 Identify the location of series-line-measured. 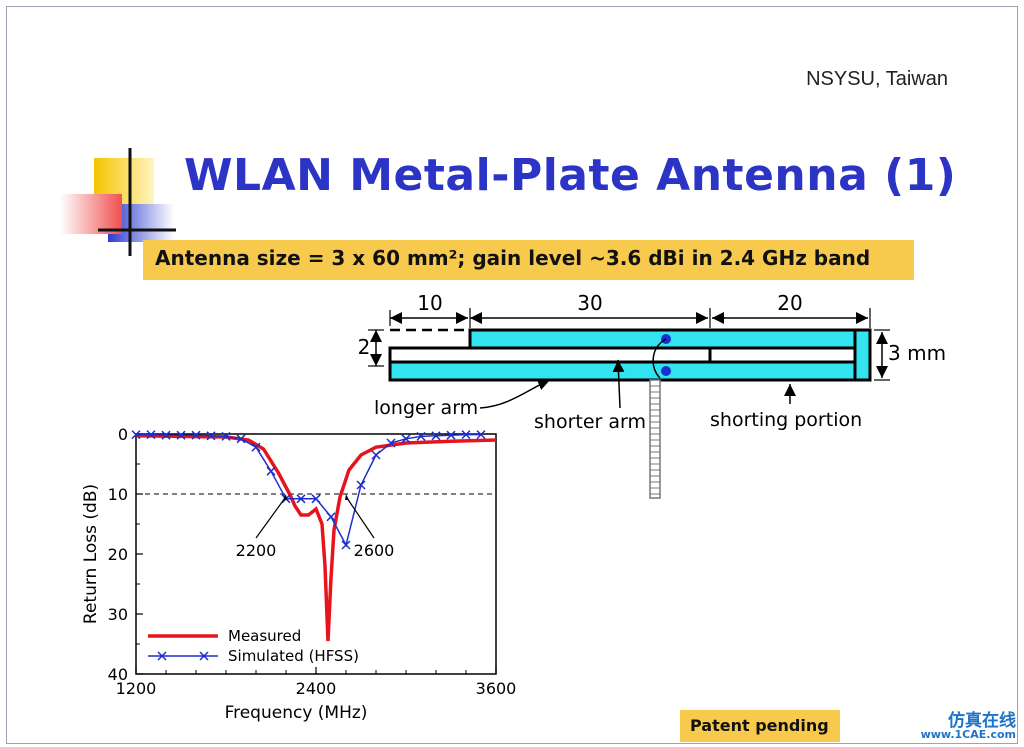
(316, 538).